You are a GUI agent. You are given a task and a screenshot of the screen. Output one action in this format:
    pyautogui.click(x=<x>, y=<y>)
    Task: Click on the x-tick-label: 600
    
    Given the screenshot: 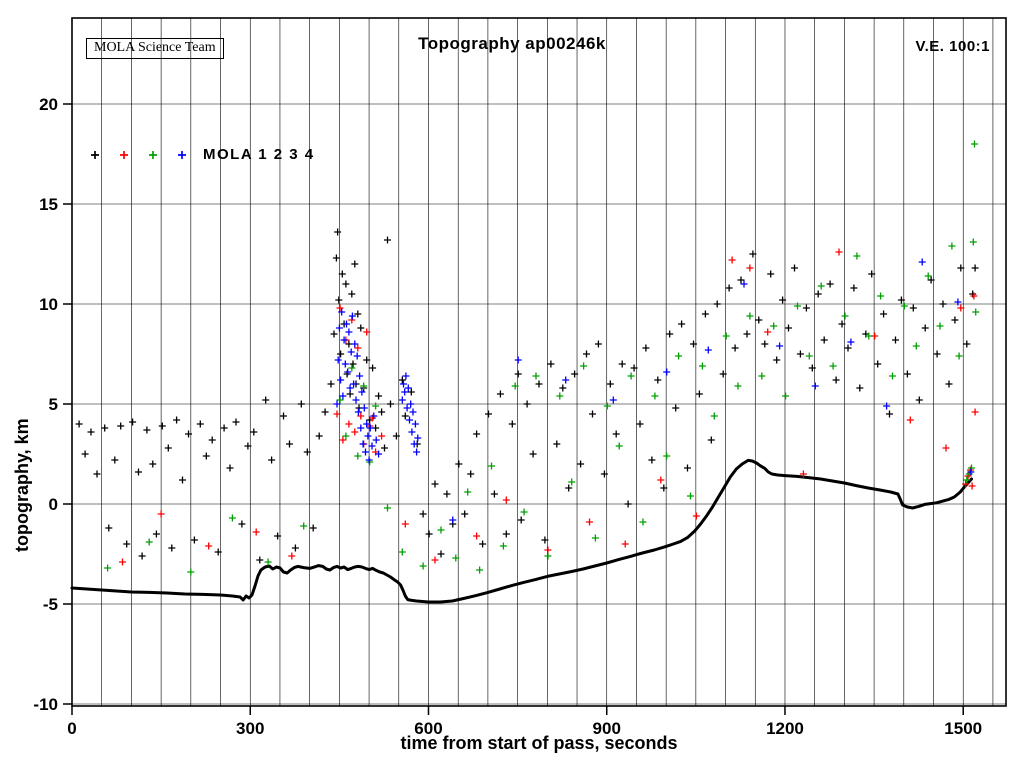 What is the action you would take?
    pyautogui.click(x=428, y=728)
    